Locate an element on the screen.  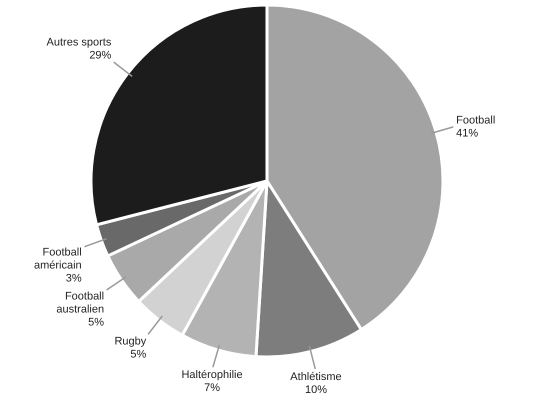
data-label: 29% is located at coordinates (100, 55).